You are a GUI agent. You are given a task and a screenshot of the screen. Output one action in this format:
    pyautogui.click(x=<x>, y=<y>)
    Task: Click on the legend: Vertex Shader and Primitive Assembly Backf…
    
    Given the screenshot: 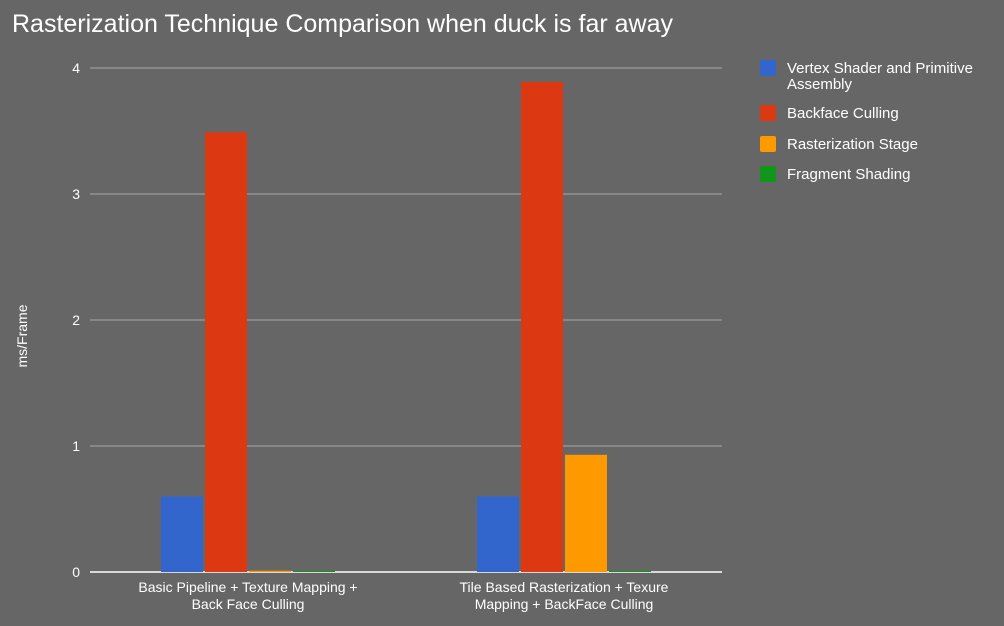 What is the action you would take?
    pyautogui.click(x=866, y=121)
    